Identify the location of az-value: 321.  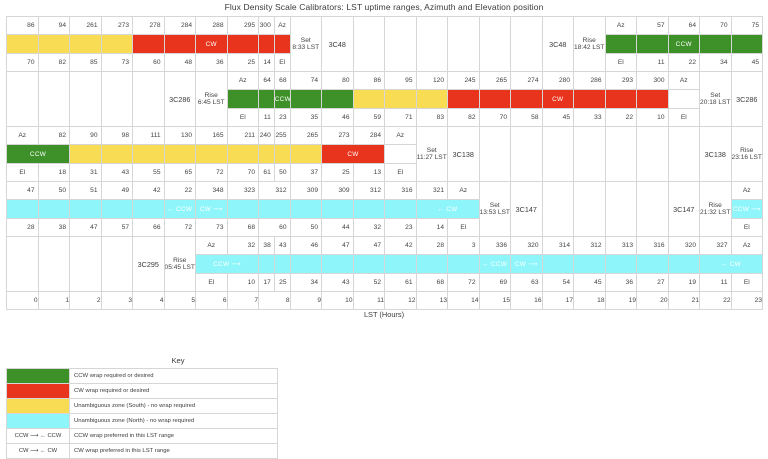
(431, 190).